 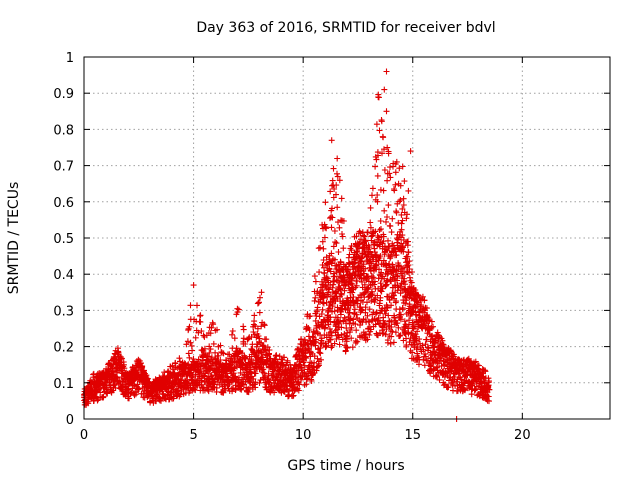 What do you see at coordinates (63, 275) in the screenshot?
I see `y-tick-label: 0.4` at bounding box center [63, 275].